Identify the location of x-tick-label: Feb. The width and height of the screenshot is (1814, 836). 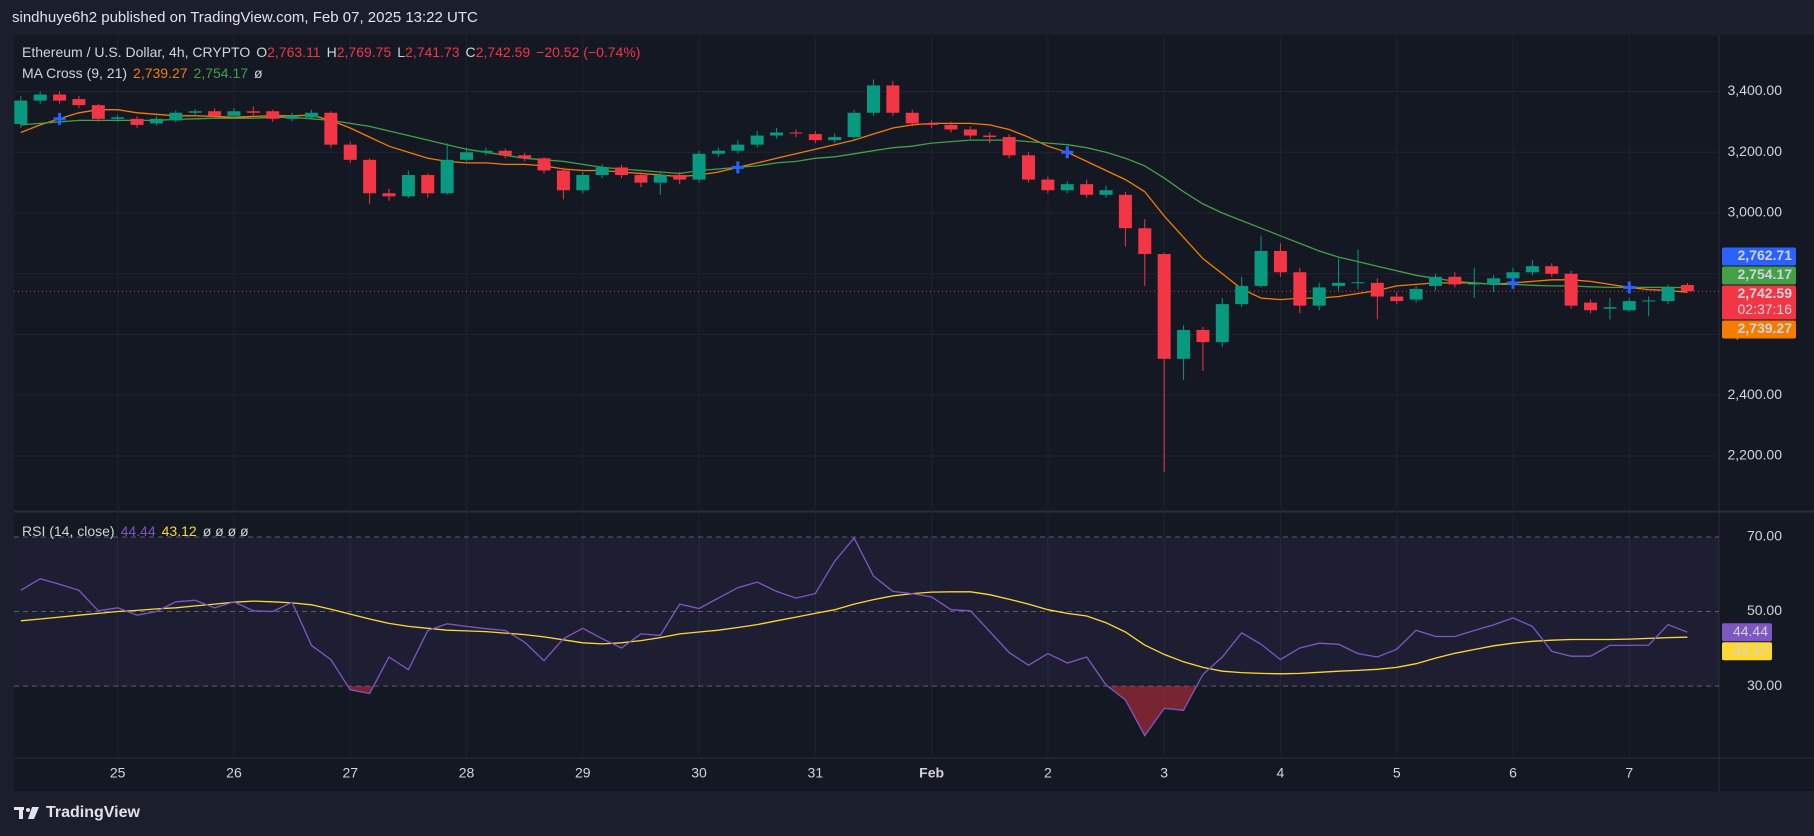
(931, 773).